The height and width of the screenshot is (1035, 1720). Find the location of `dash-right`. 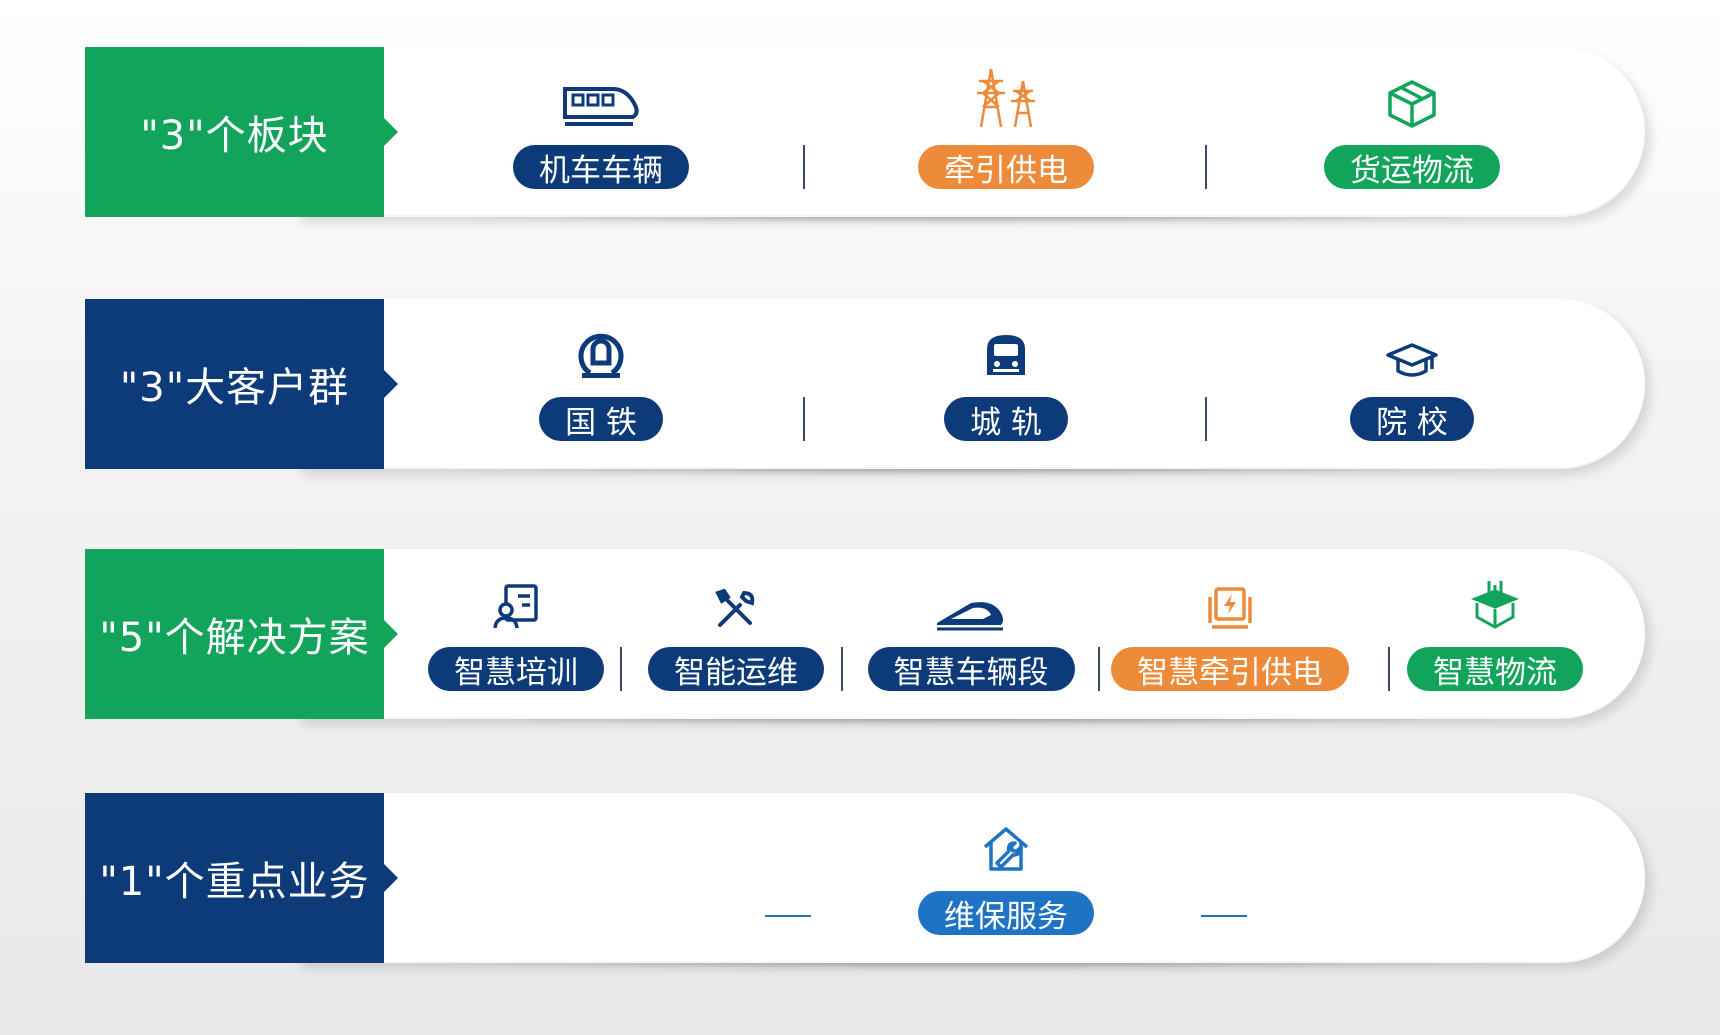

dash-right is located at coordinates (1224, 916).